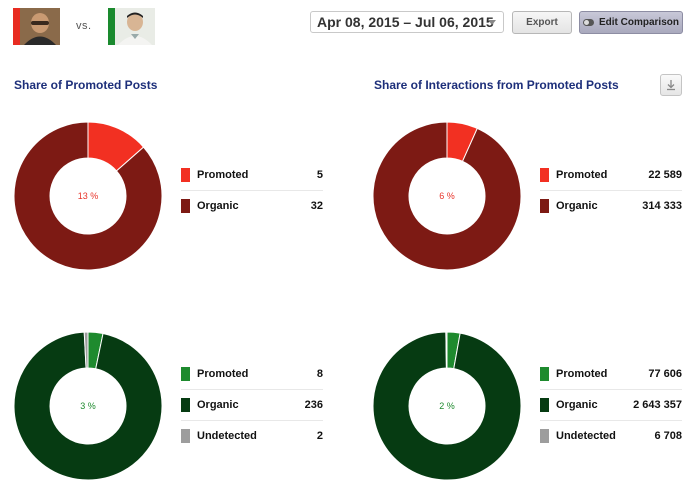 The height and width of the screenshot is (490, 700). What do you see at coordinates (588, 22) in the screenshot?
I see `toggle-icon` at bounding box center [588, 22].